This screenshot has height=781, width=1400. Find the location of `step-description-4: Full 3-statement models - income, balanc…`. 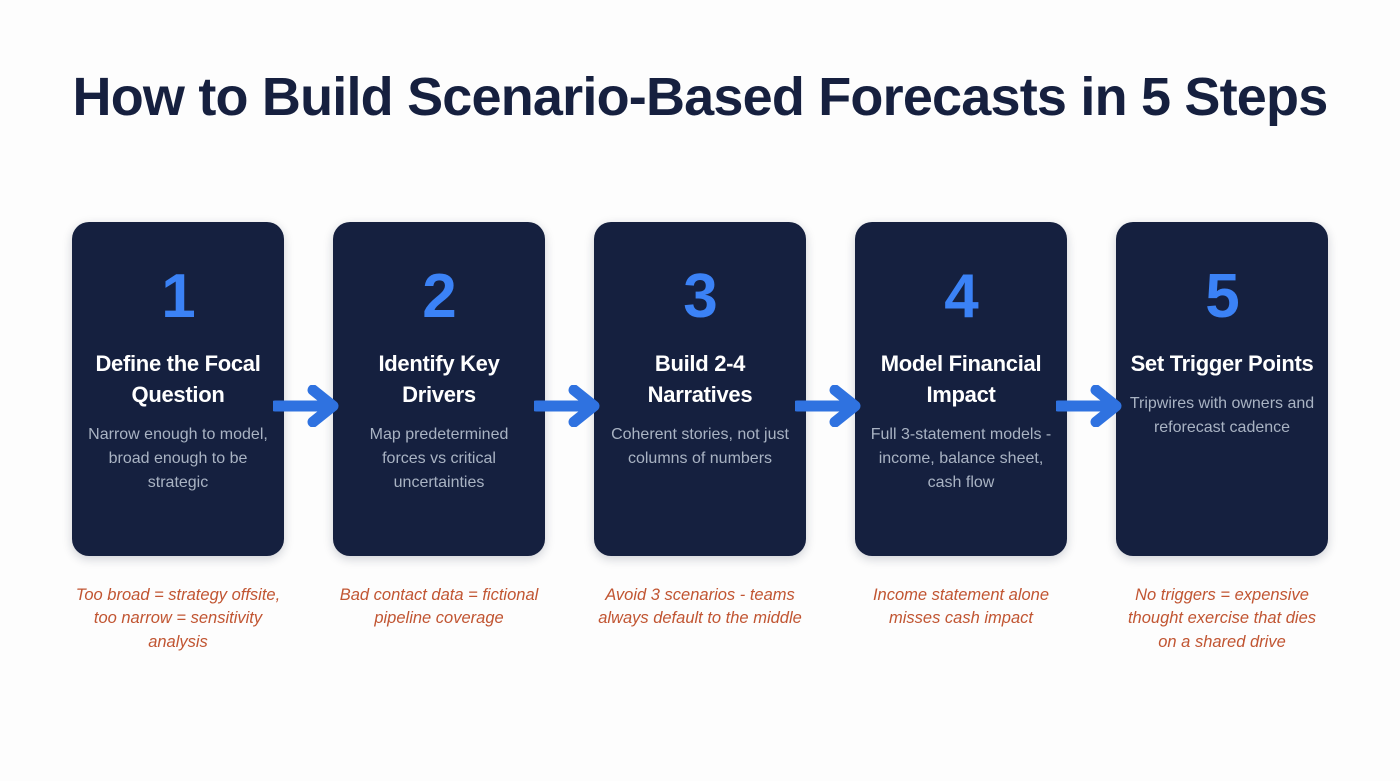

step-description-4: Full 3-statement models - income, balanc… is located at coordinates (961, 458).